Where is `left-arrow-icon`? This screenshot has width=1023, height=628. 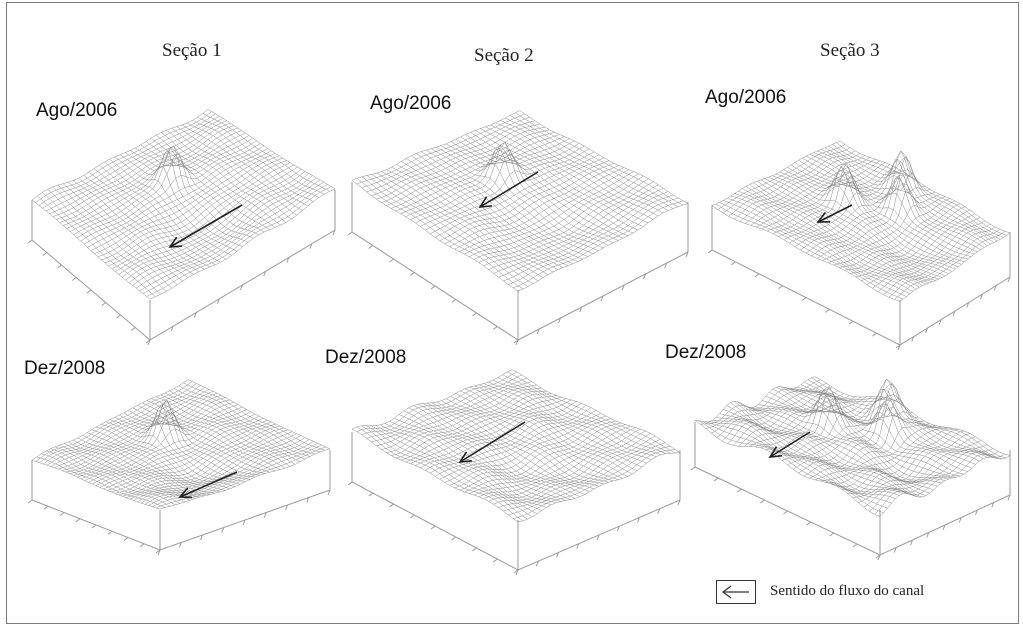
left-arrow-icon is located at coordinates (735, 592).